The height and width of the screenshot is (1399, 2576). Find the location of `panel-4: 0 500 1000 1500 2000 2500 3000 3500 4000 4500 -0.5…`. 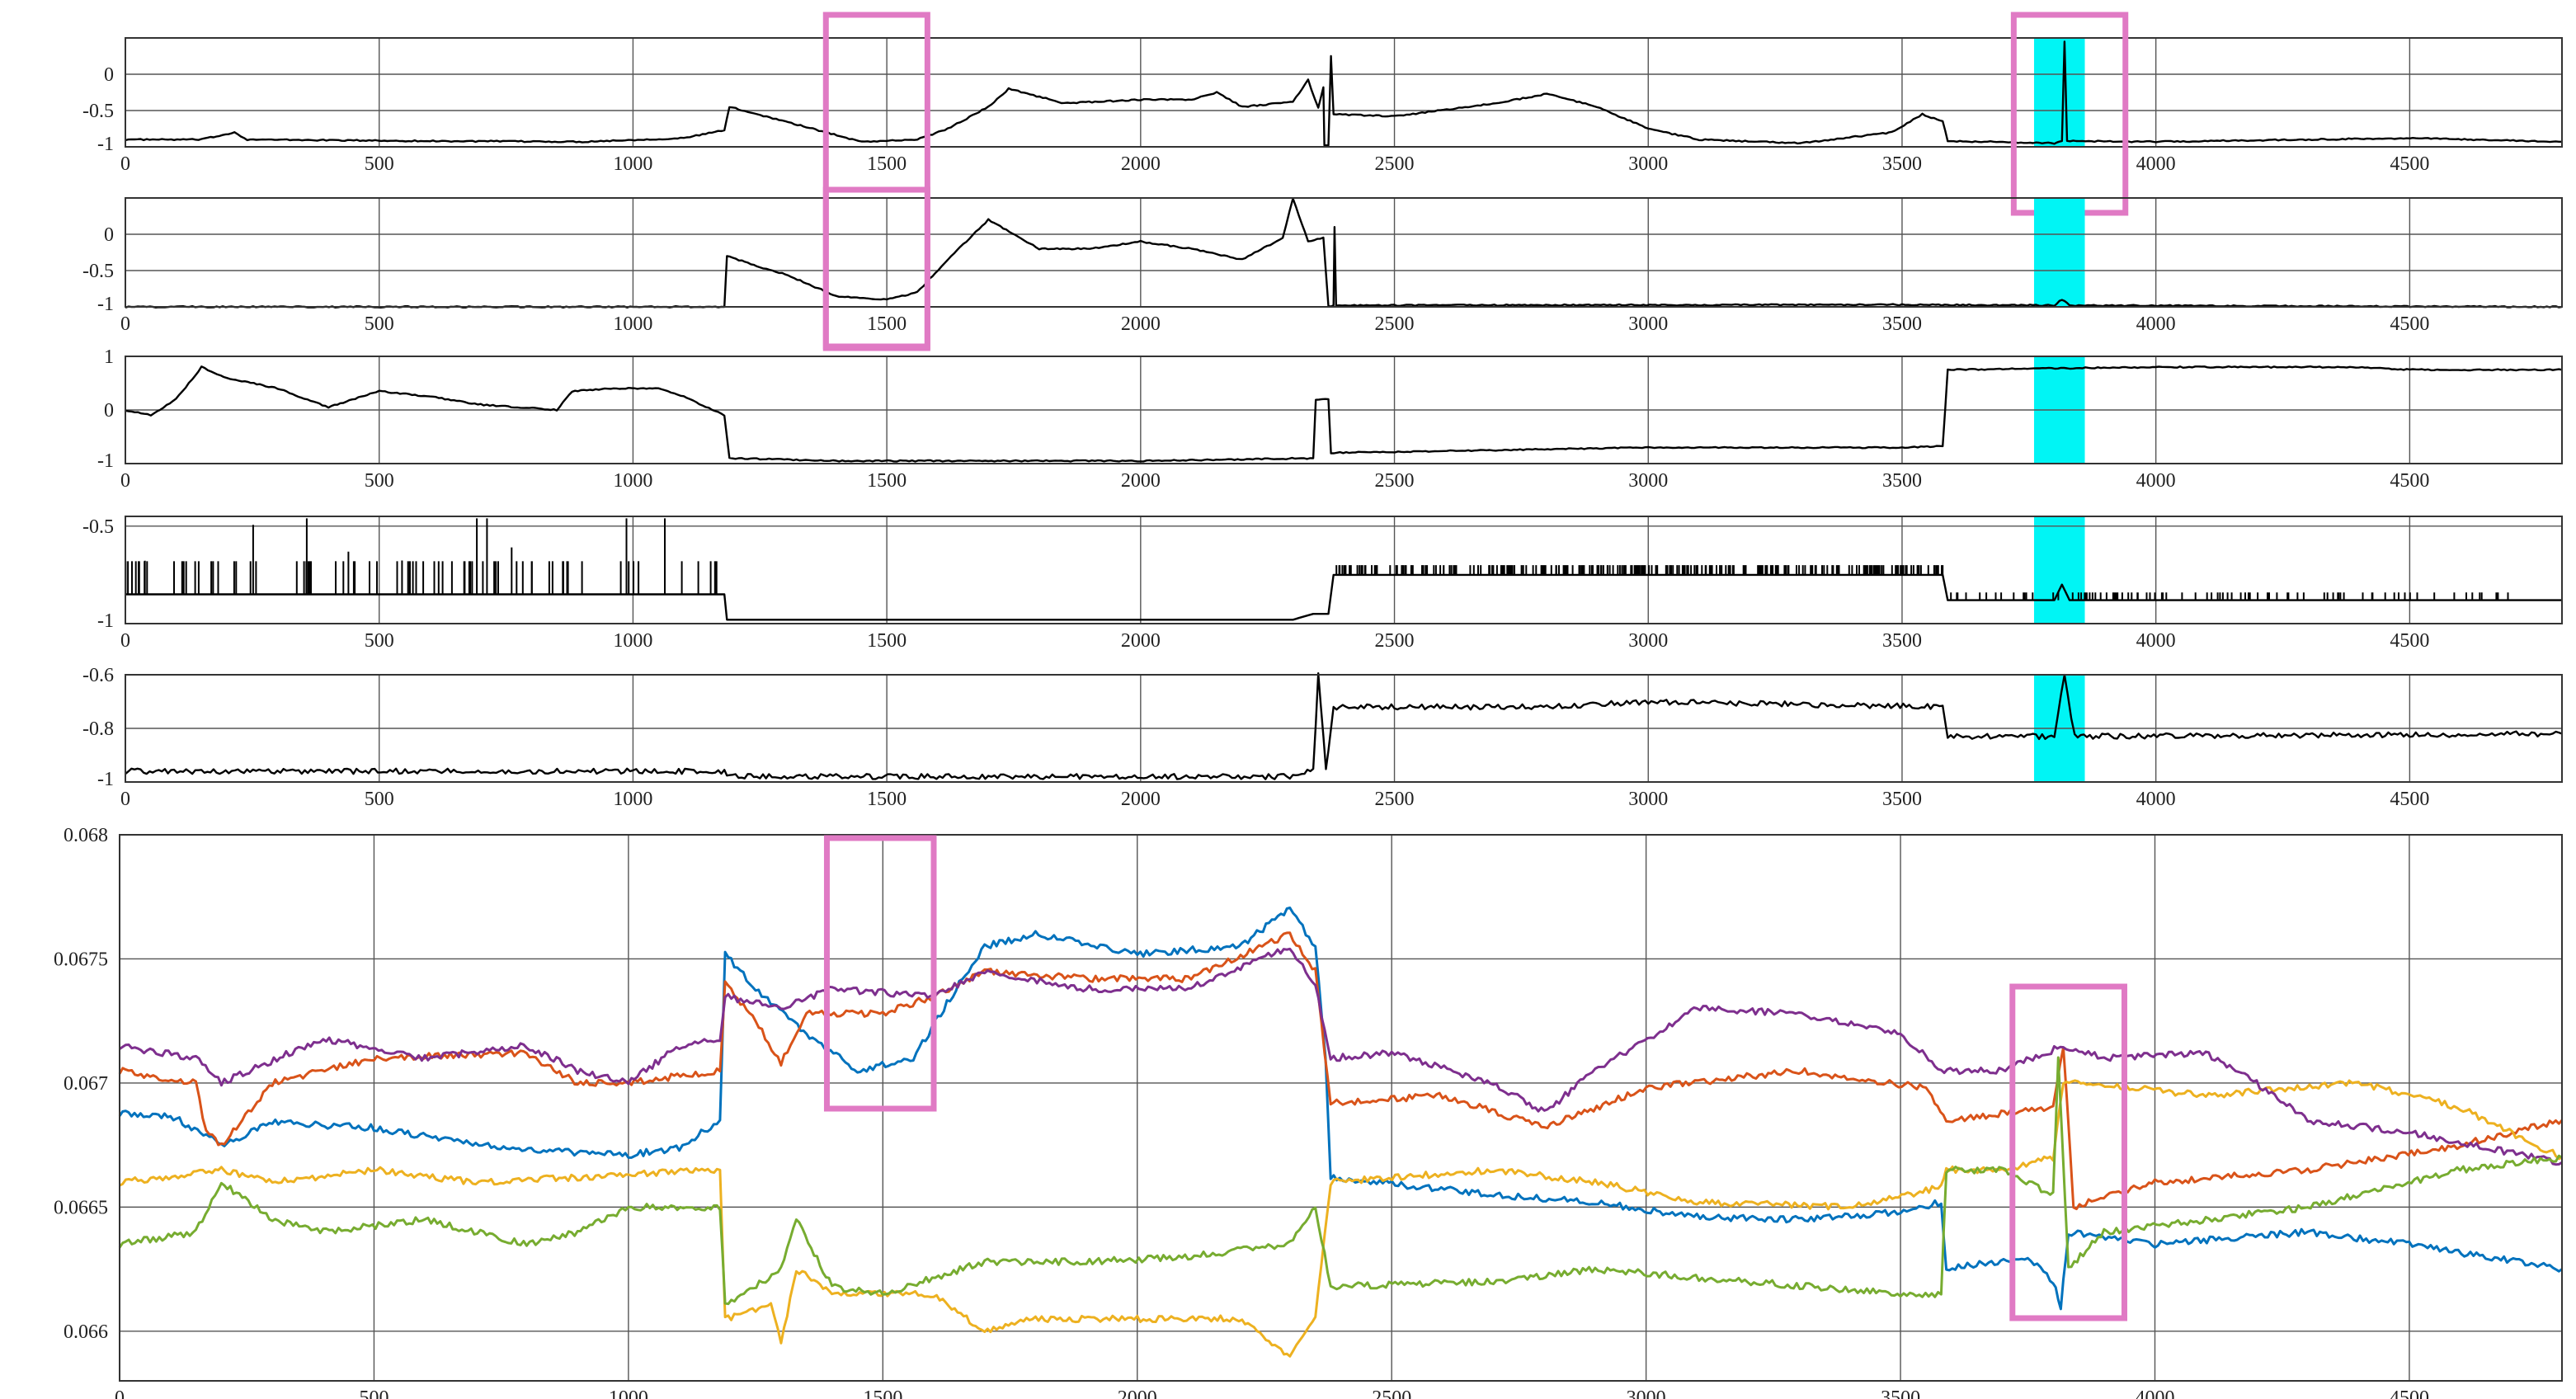

panel-4: 0 500 1000 1500 2000 2500 3000 3500 4000 4500 -0.5… is located at coordinates (1322, 584).